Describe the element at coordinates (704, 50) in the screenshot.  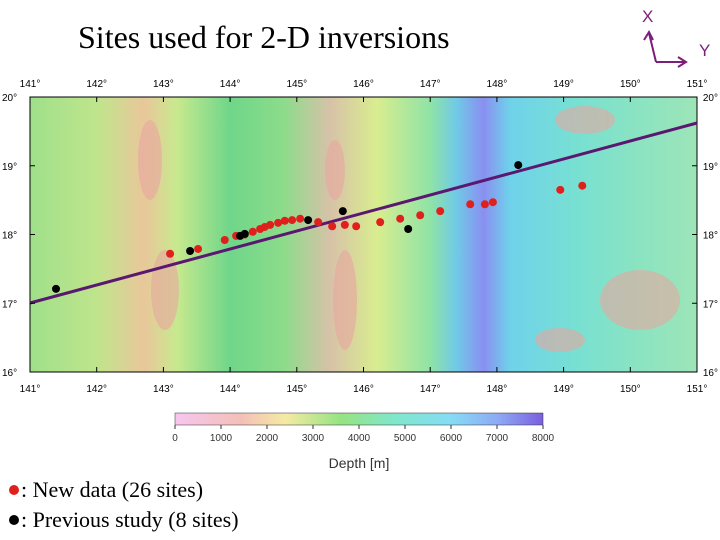
I see `axis-y-label: Y` at that location.